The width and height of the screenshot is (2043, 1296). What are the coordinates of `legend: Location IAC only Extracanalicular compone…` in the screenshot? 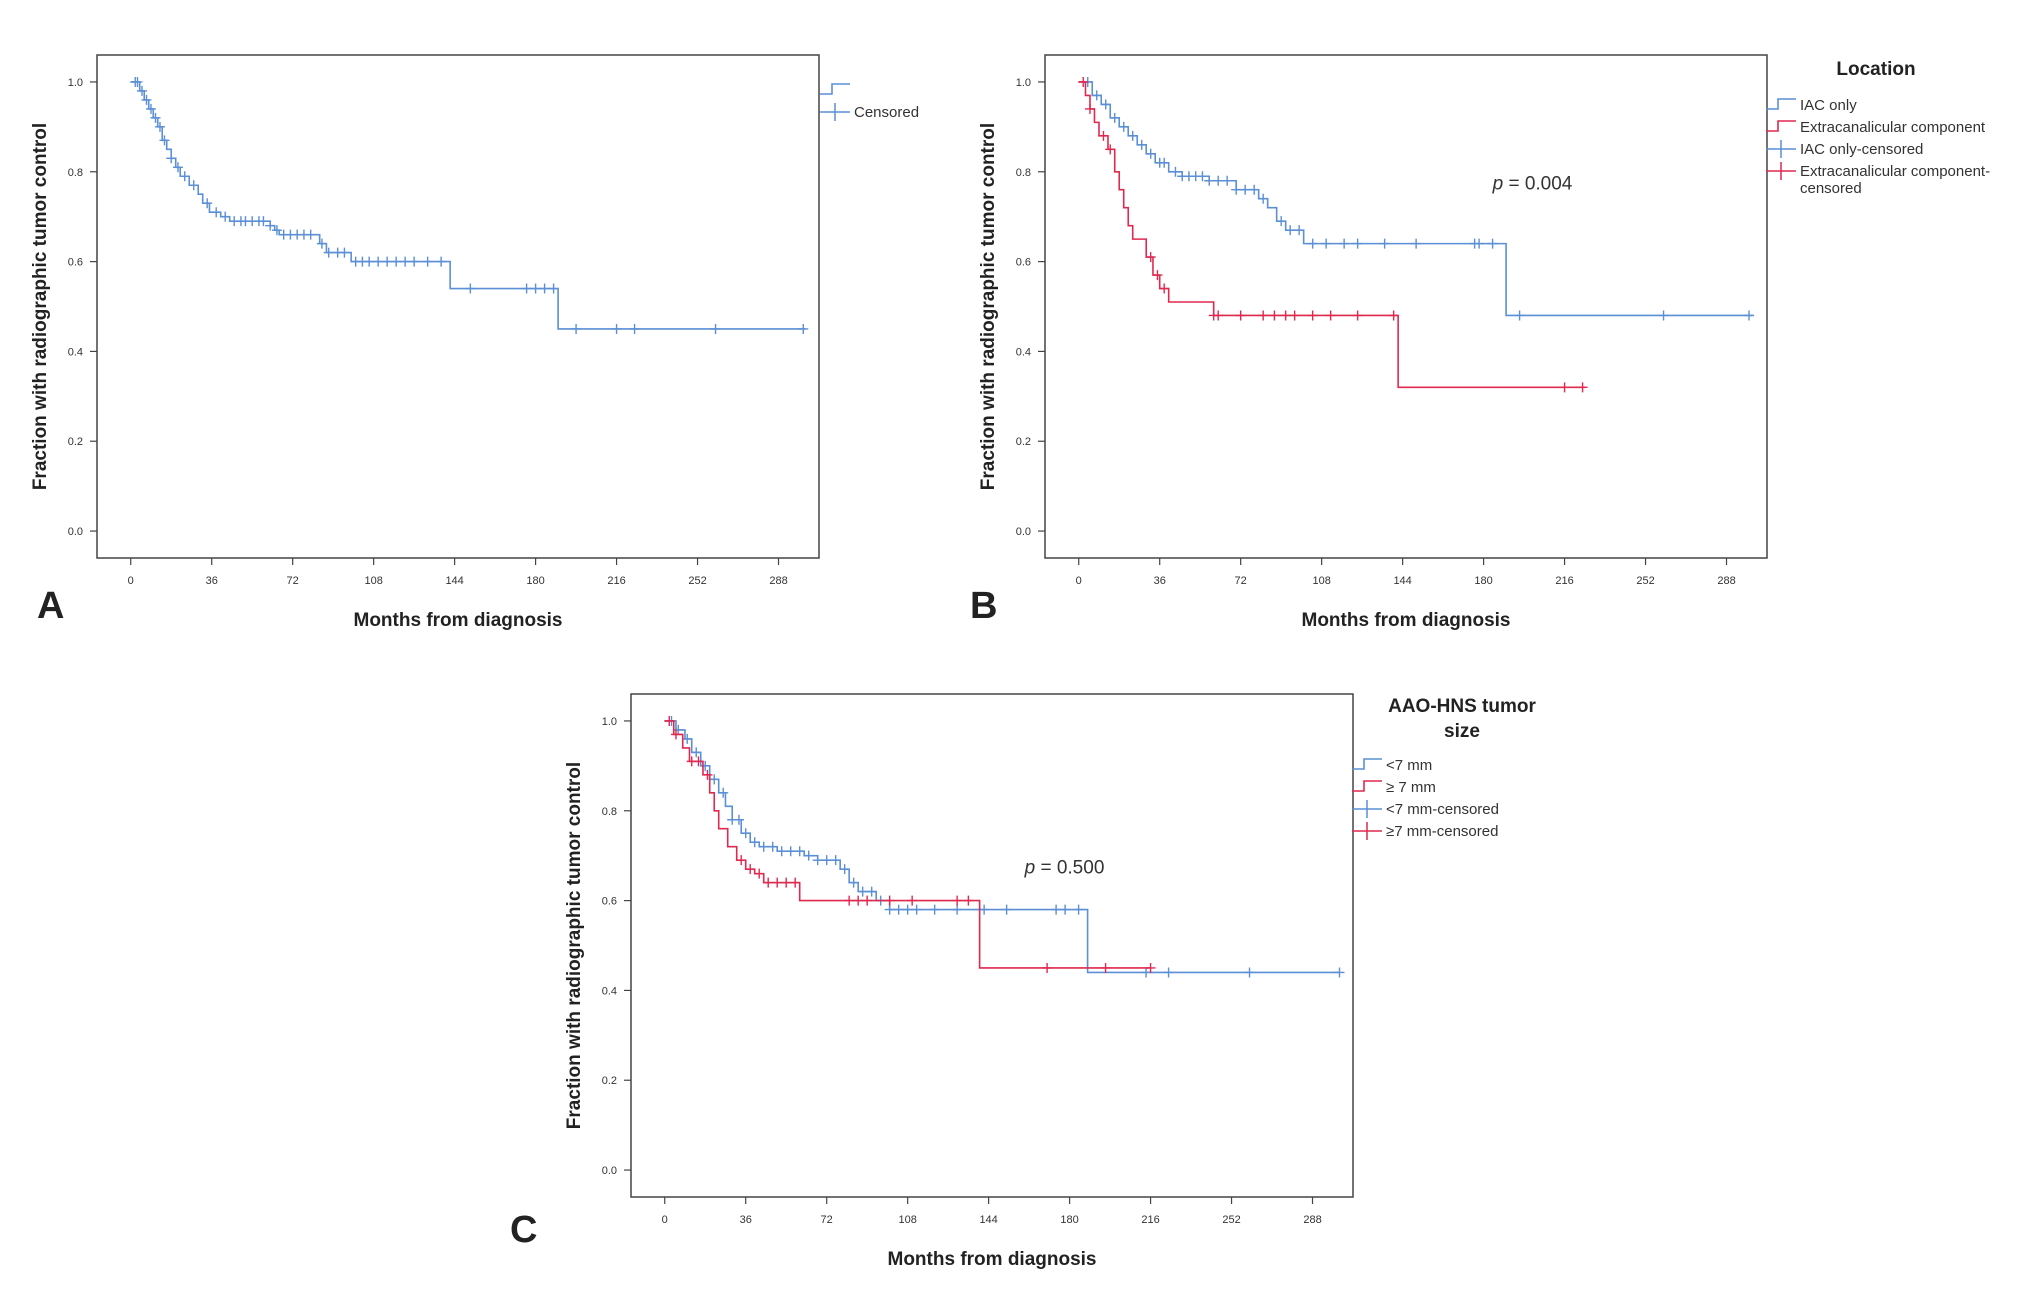 It's located at (1878, 128).